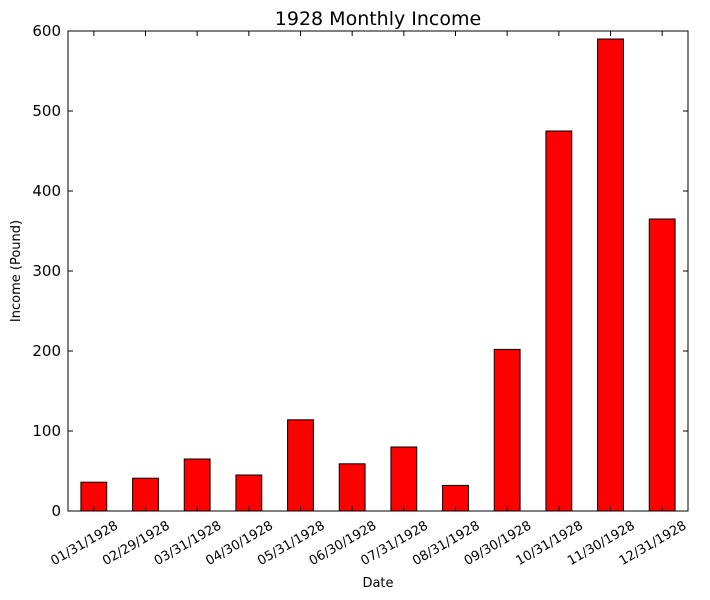 This screenshot has width=710, height=600. I want to click on y-axis-label: Income (Pound), so click(16, 271).